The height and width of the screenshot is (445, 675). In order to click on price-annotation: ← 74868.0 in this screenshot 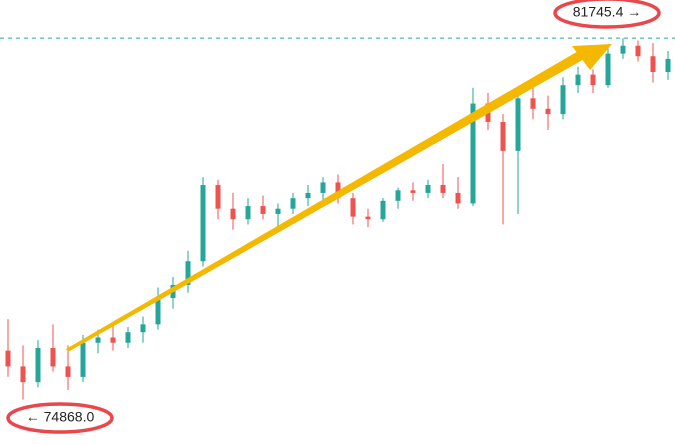, I will do `click(60, 417)`.